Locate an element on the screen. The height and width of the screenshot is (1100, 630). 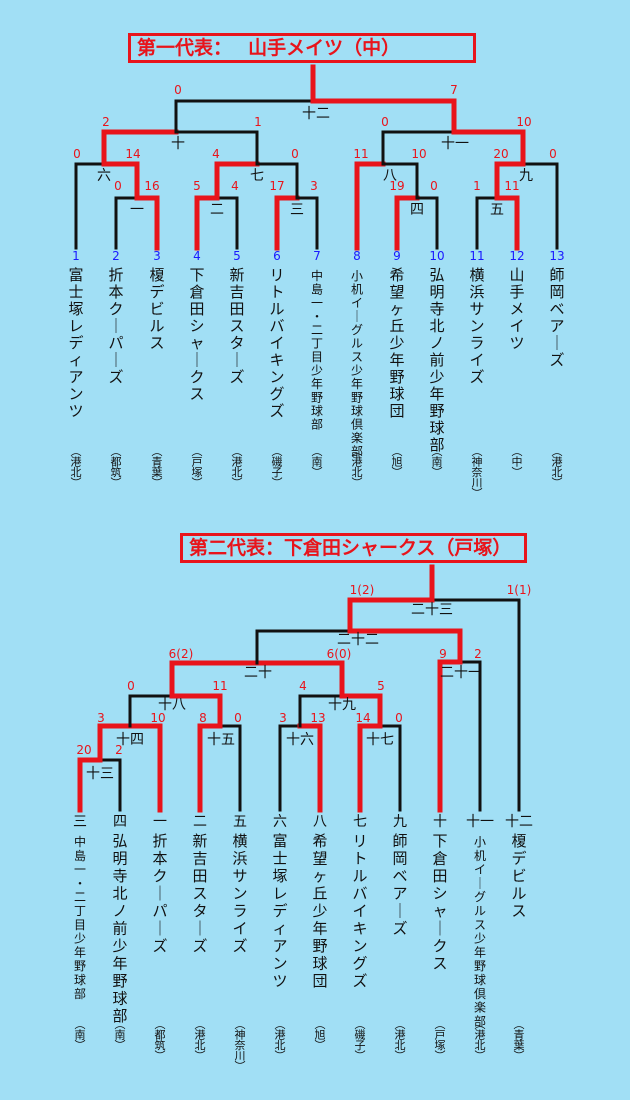
bracket1-match-label: 六 is located at coordinates (104, 176).